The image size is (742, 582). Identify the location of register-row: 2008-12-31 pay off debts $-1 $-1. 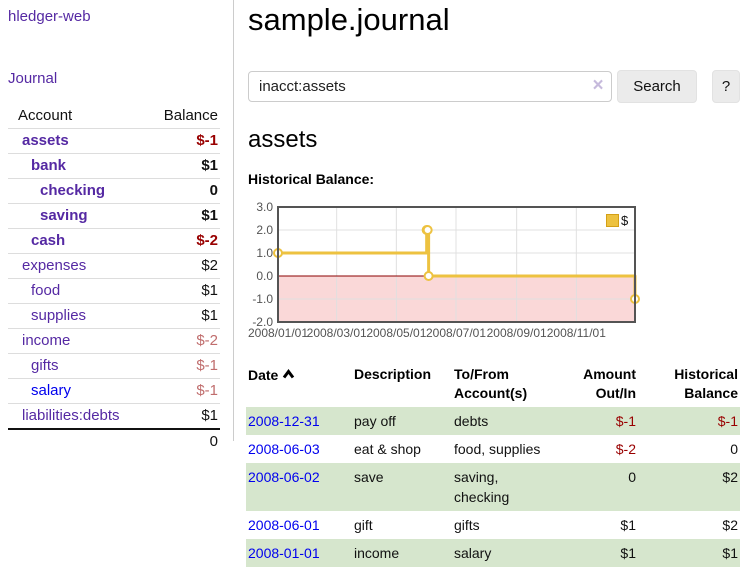
(493, 421).